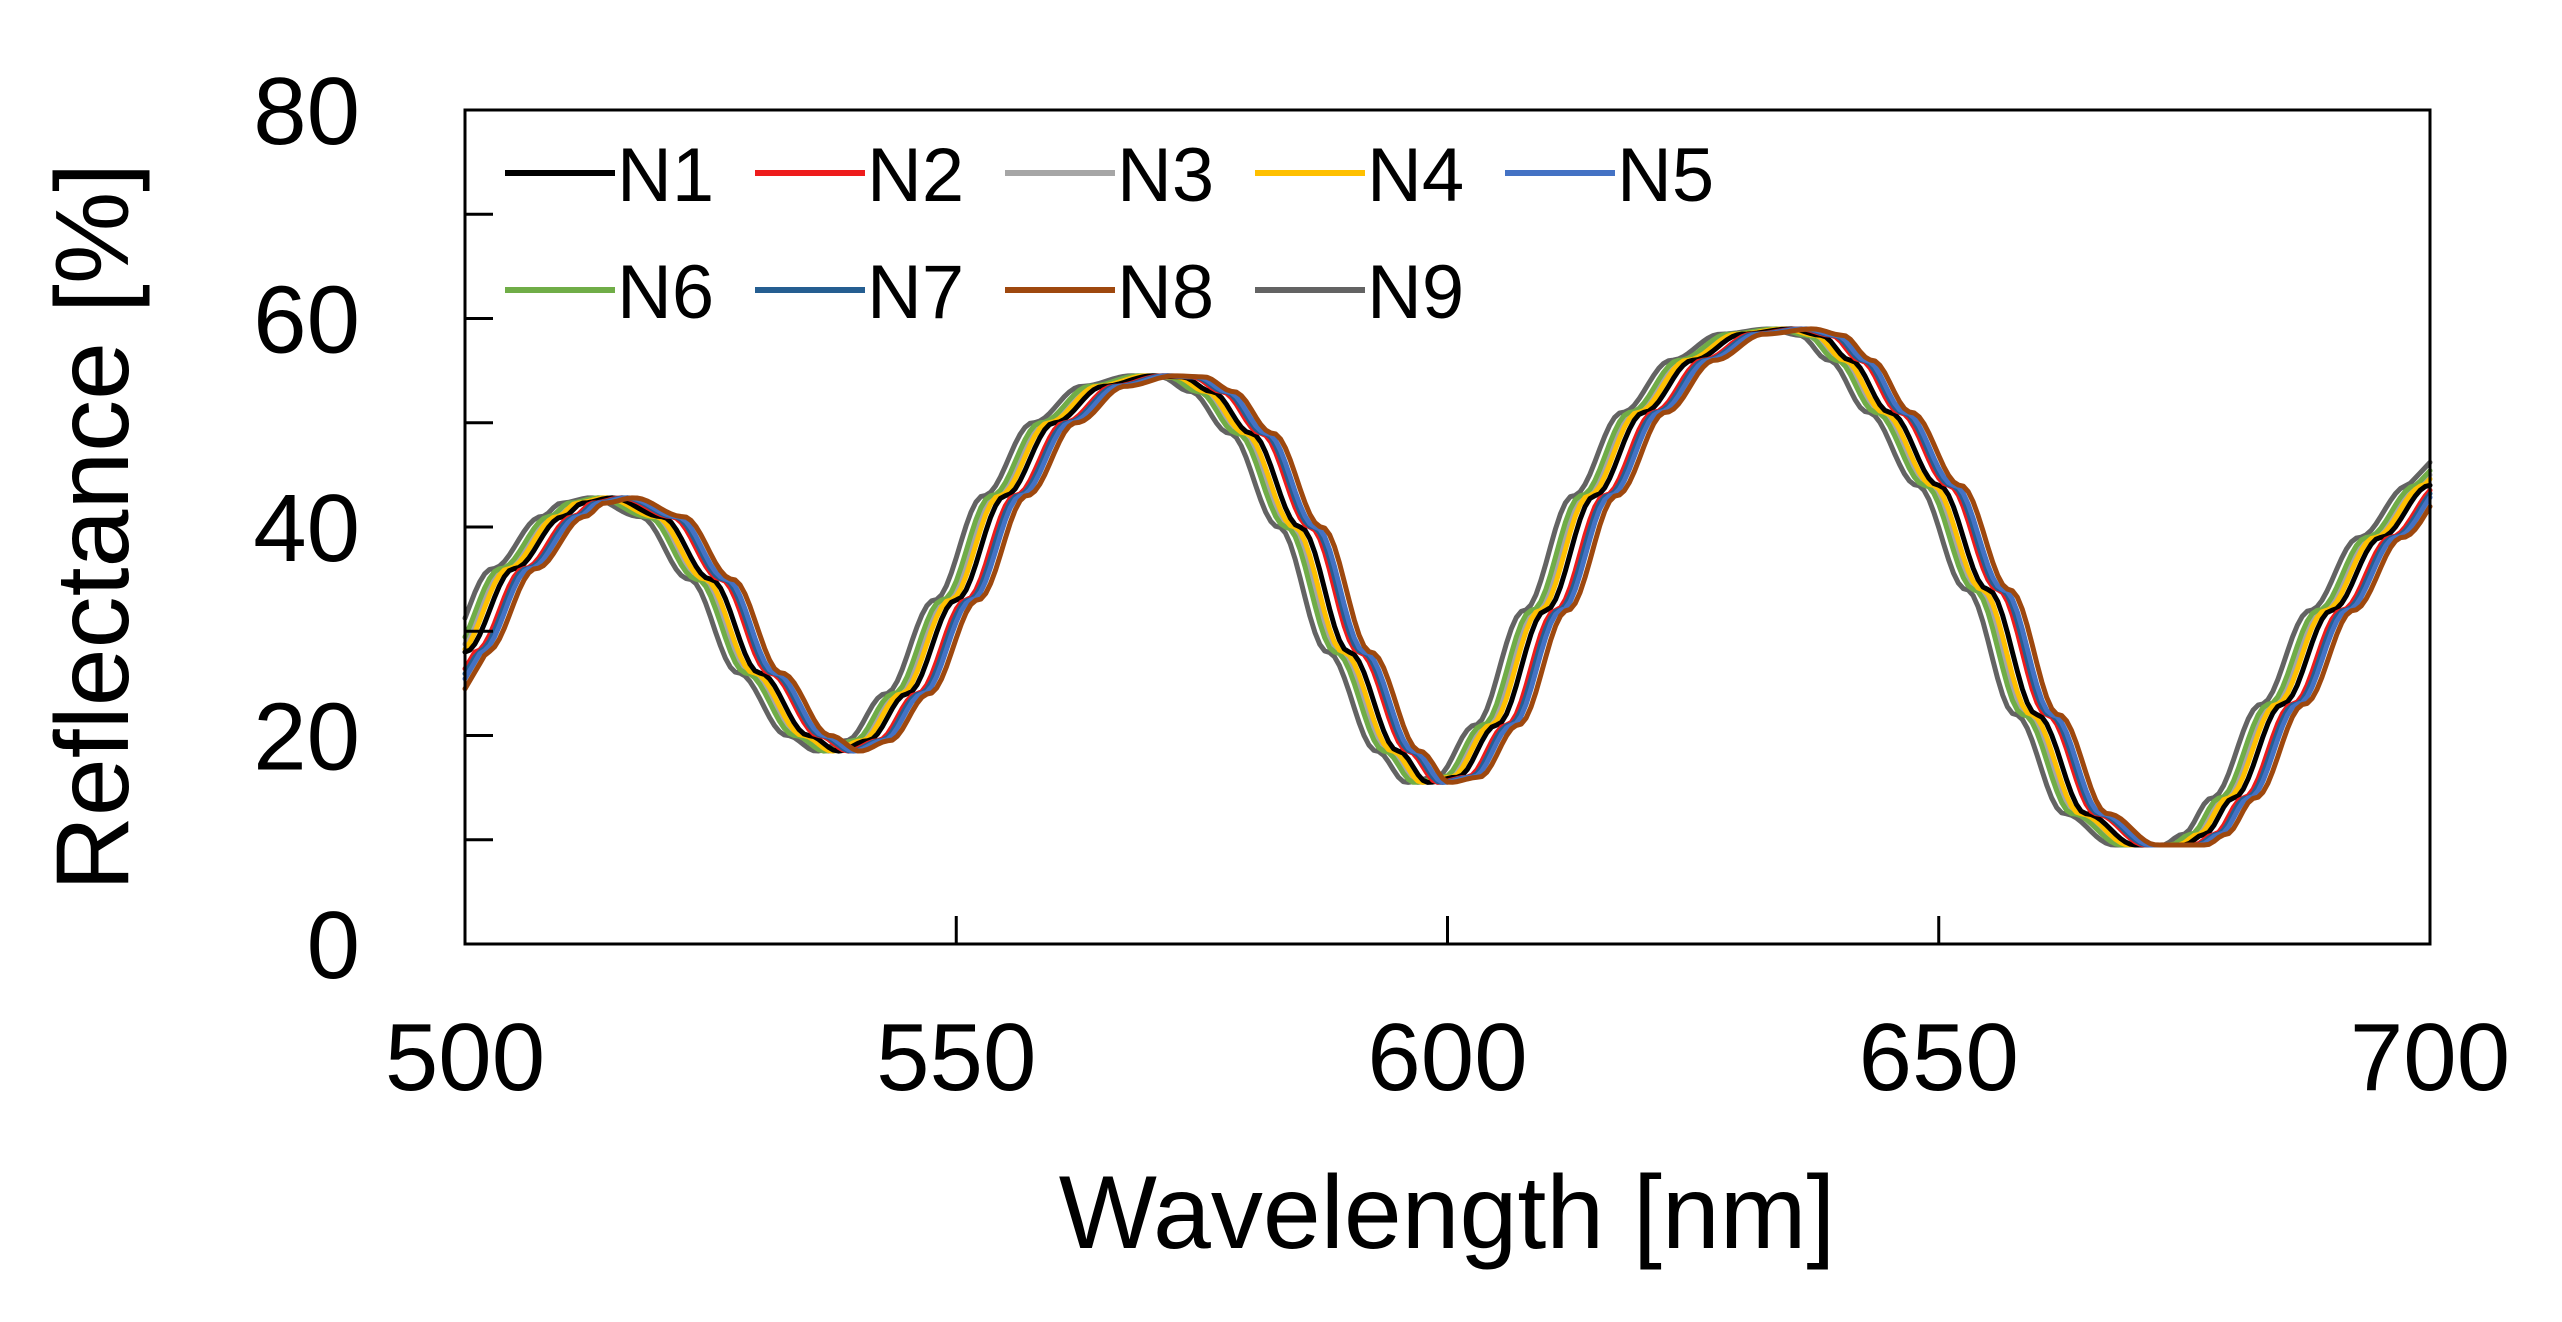  I want to click on x-axis-title: Wavelength [nm], so click(1447, 1213).